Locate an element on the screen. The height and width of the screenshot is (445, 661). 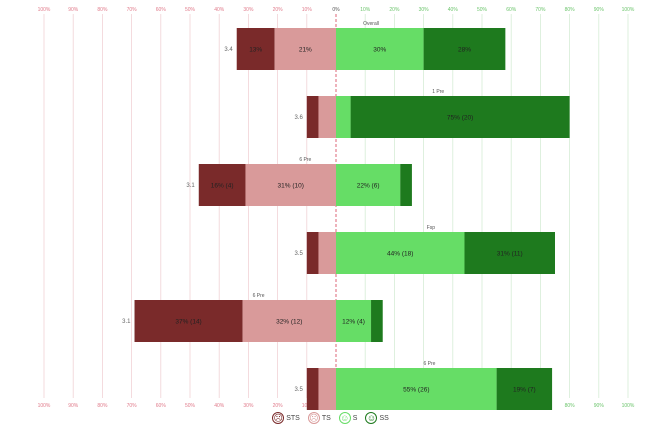
data-label: 31% (10) is located at coordinates (291, 186).